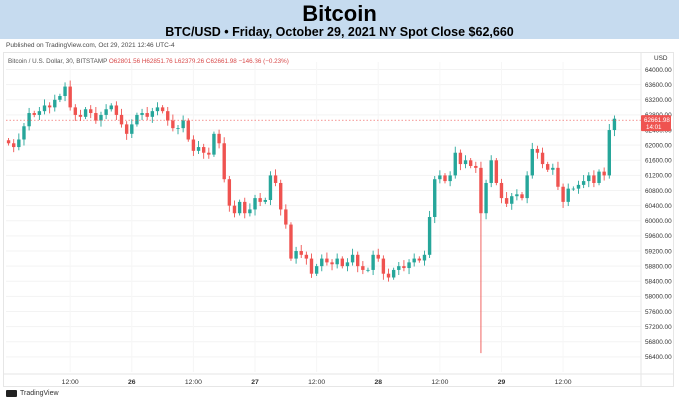 The width and height of the screenshot is (679, 403). What do you see at coordinates (132, 382) in the screenshot?
I see `x-tick-label: 26` at bounding box center [132, 382].